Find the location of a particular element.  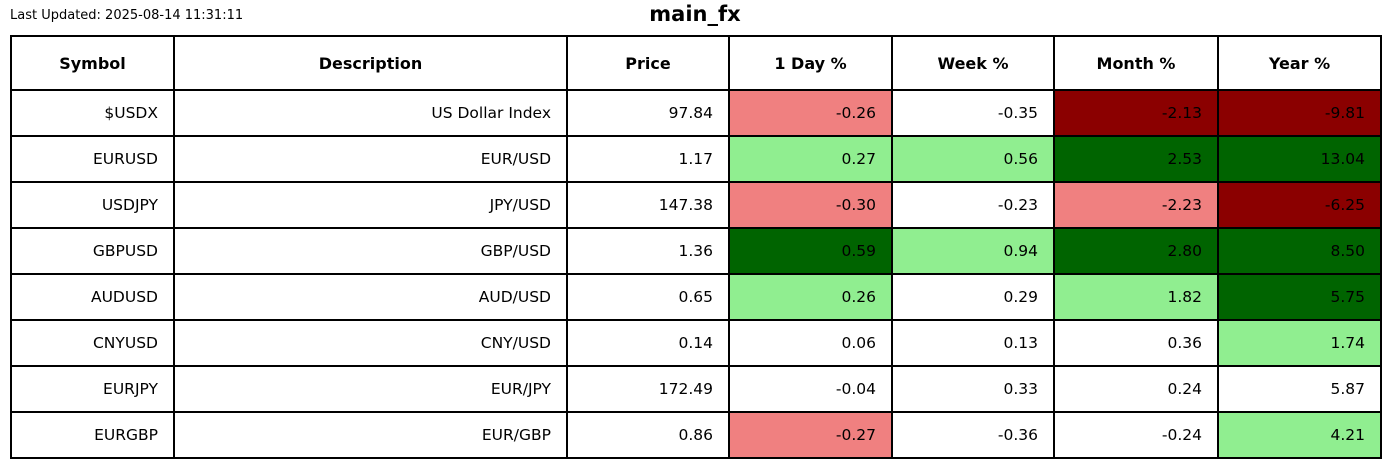

cell-week-pct: 0.94 is located at coordinates (973, 251).